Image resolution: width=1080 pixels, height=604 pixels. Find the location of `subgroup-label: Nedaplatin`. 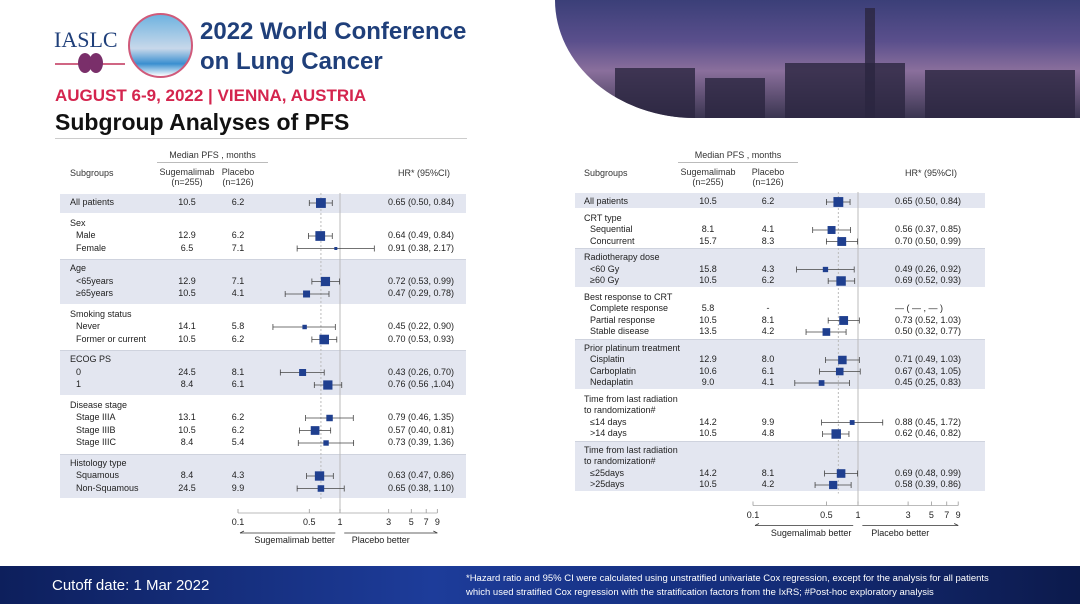

subgroup-label: Nedaplatin is located at coordinates (612, 382).